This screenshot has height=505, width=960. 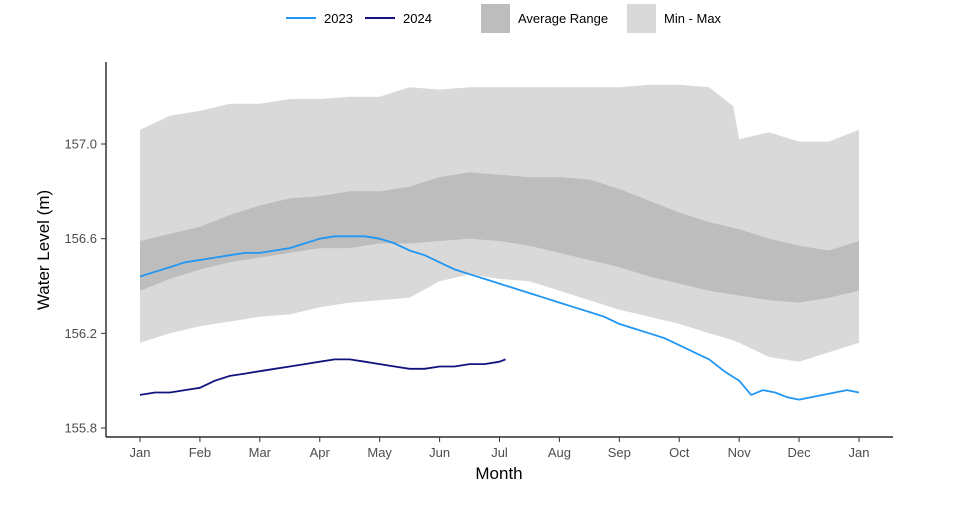 I want to click on y-axis-ticks: 155.8 156.2 156.6 157.0, so click(x=85, y=286).